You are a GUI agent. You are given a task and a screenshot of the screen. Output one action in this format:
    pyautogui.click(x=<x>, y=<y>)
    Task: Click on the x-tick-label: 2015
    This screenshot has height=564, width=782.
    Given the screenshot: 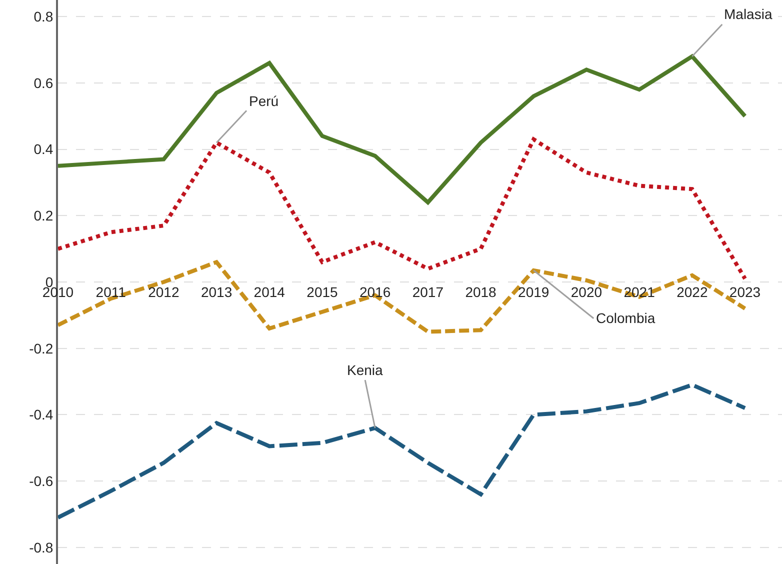 What is the action you would take?
    pyautogui.click(x=322, y=292)
    